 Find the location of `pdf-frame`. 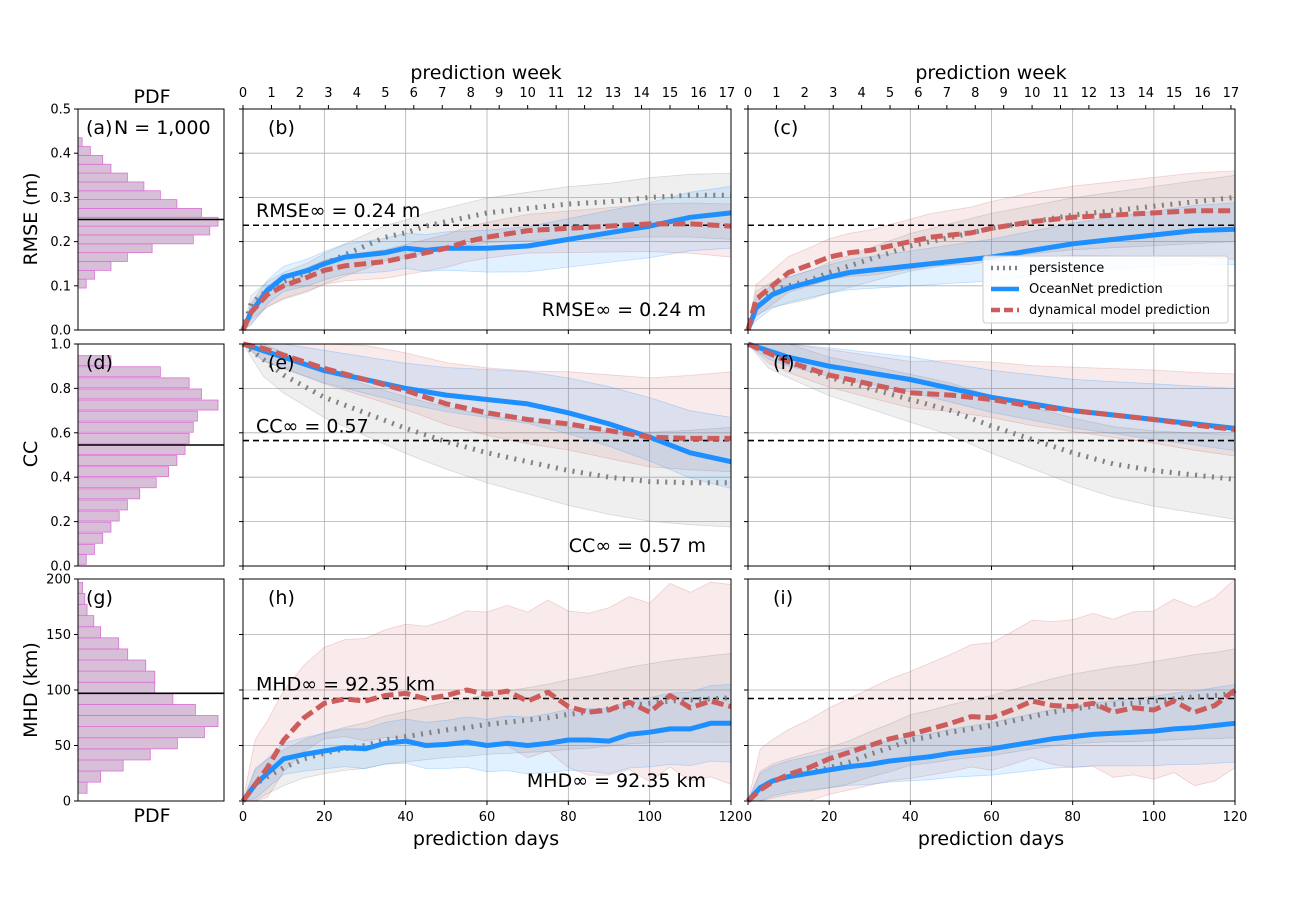

pdf-frame is located at coordinates (151, 219).